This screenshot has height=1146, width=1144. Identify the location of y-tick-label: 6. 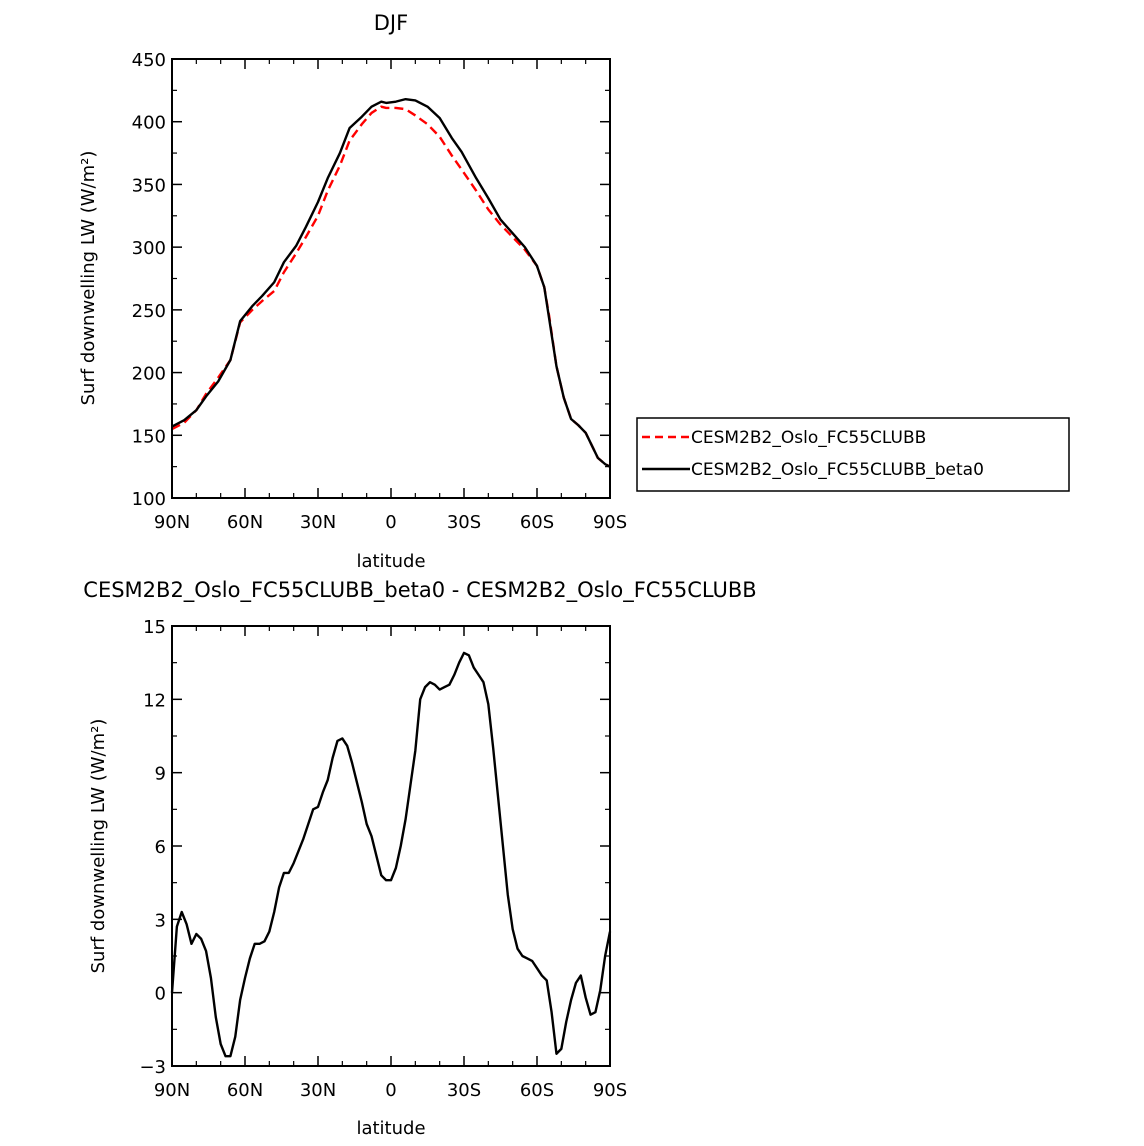
(160, 847).